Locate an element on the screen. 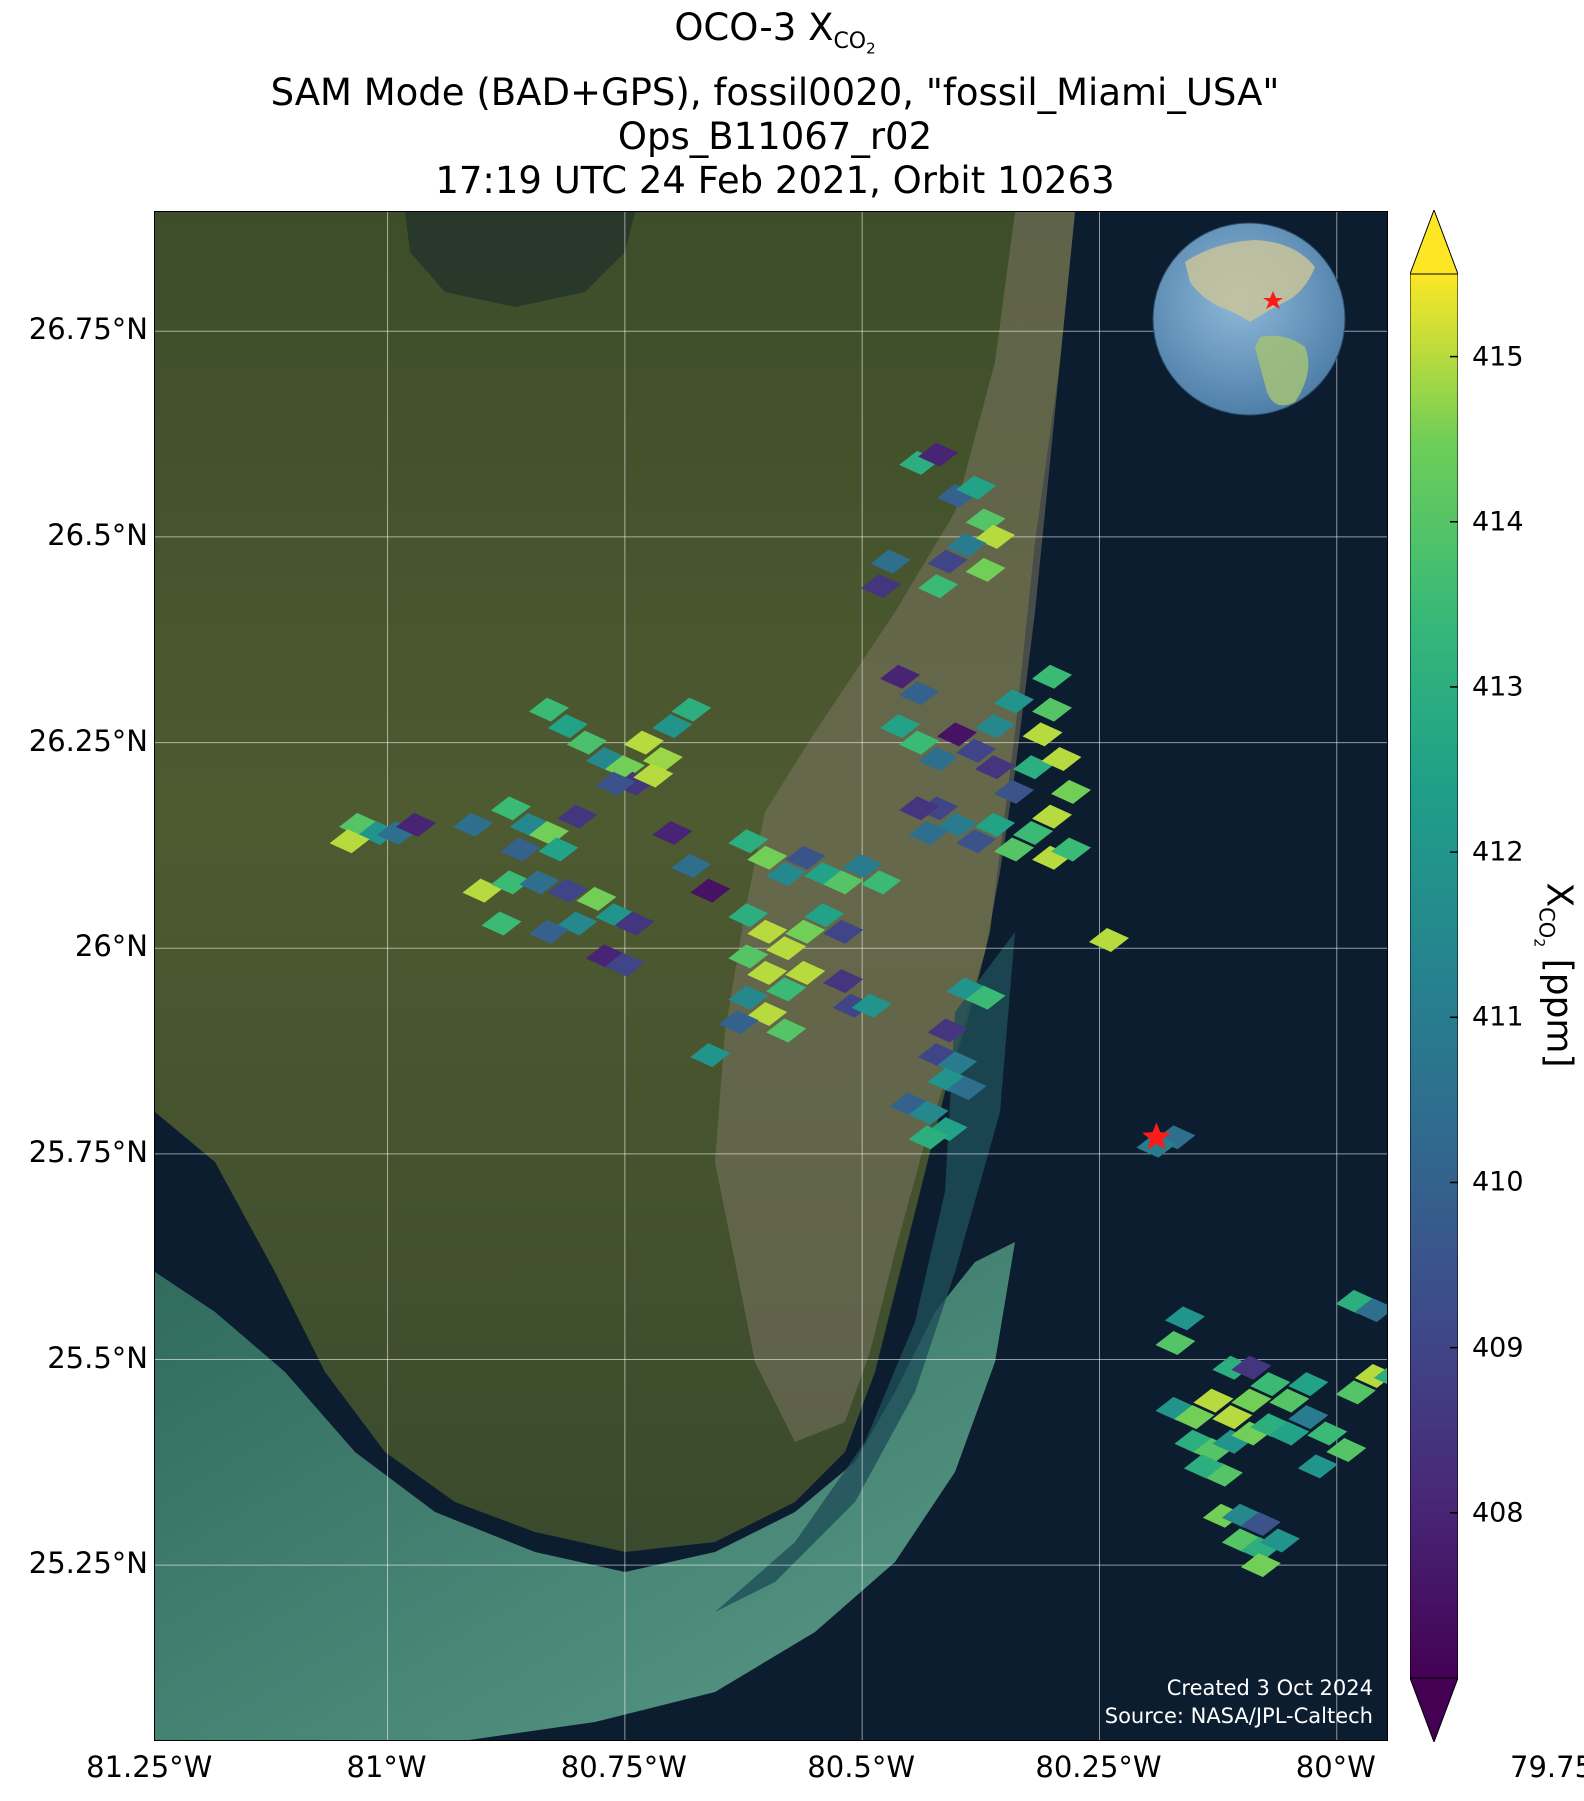 The height and width of the screenshot is (1801, 1584). title-xco2-main: OCO-3 X is located at coordinates (754, 27).